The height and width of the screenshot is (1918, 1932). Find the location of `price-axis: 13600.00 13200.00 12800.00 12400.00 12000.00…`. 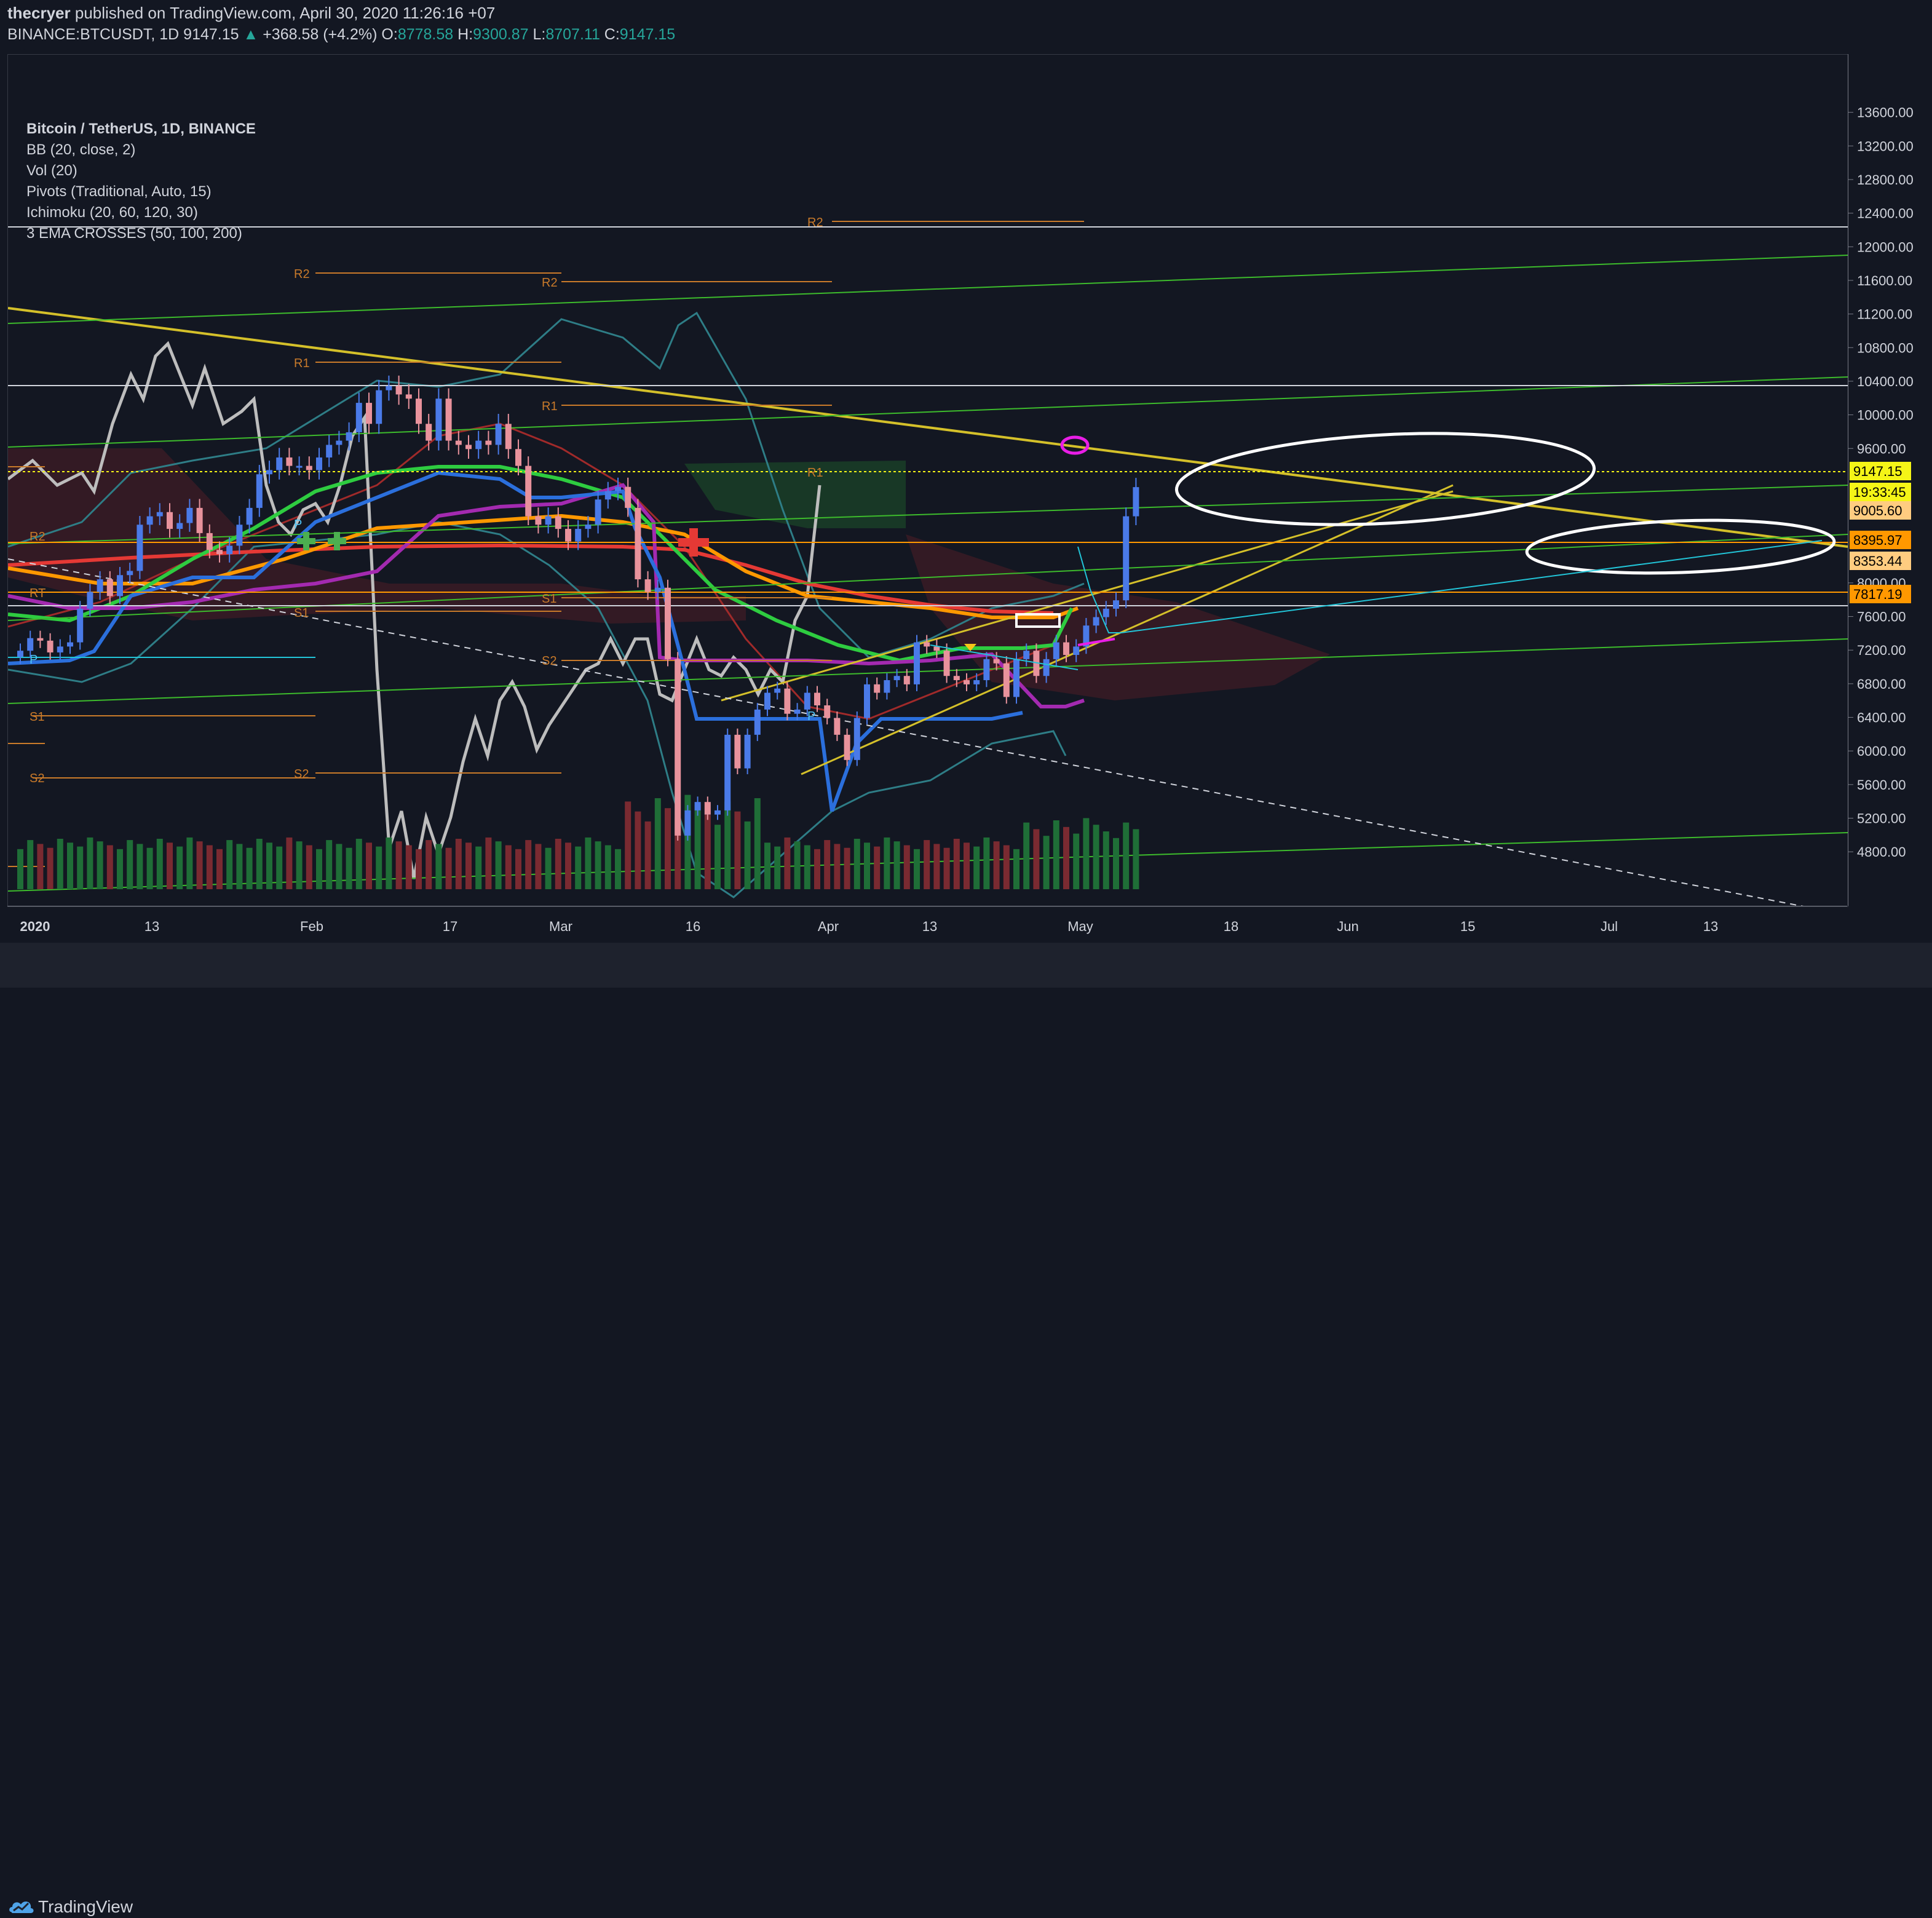

price-axis: 13600.00 13200.00 12800.00 12400.00 12000.00… is located at coordinates (1890, 480).